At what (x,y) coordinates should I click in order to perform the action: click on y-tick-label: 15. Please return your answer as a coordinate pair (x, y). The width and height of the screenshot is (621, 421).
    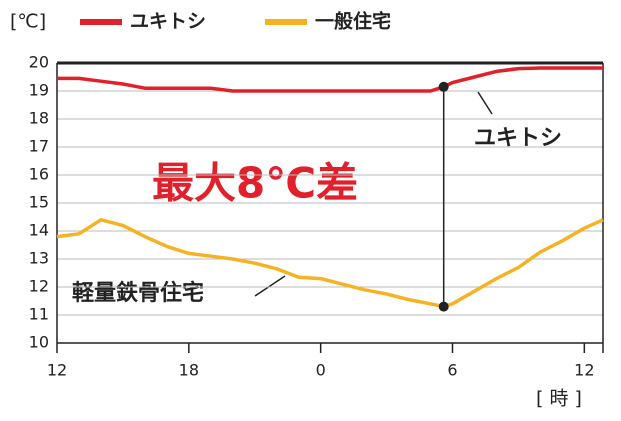
    Looking at the image, I should click on (39, 202).